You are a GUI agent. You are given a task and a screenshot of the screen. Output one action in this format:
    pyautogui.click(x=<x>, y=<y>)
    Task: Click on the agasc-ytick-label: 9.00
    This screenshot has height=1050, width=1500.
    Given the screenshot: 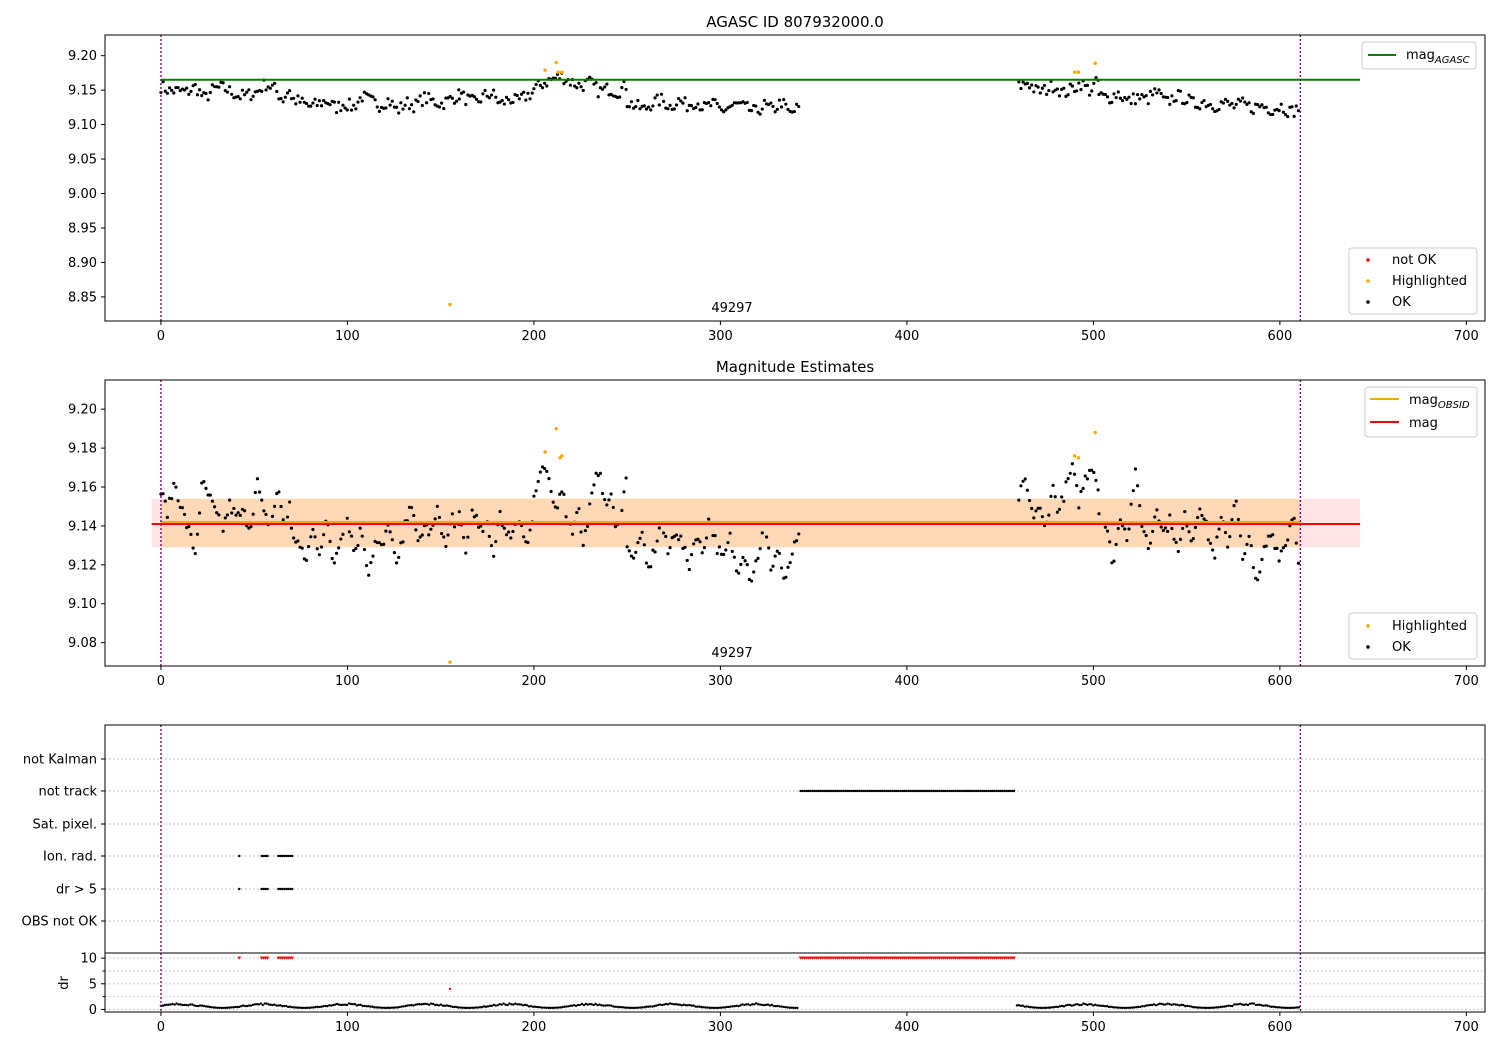 What is the action you would take?
    pyautogui.click(x=82, y=194)
    